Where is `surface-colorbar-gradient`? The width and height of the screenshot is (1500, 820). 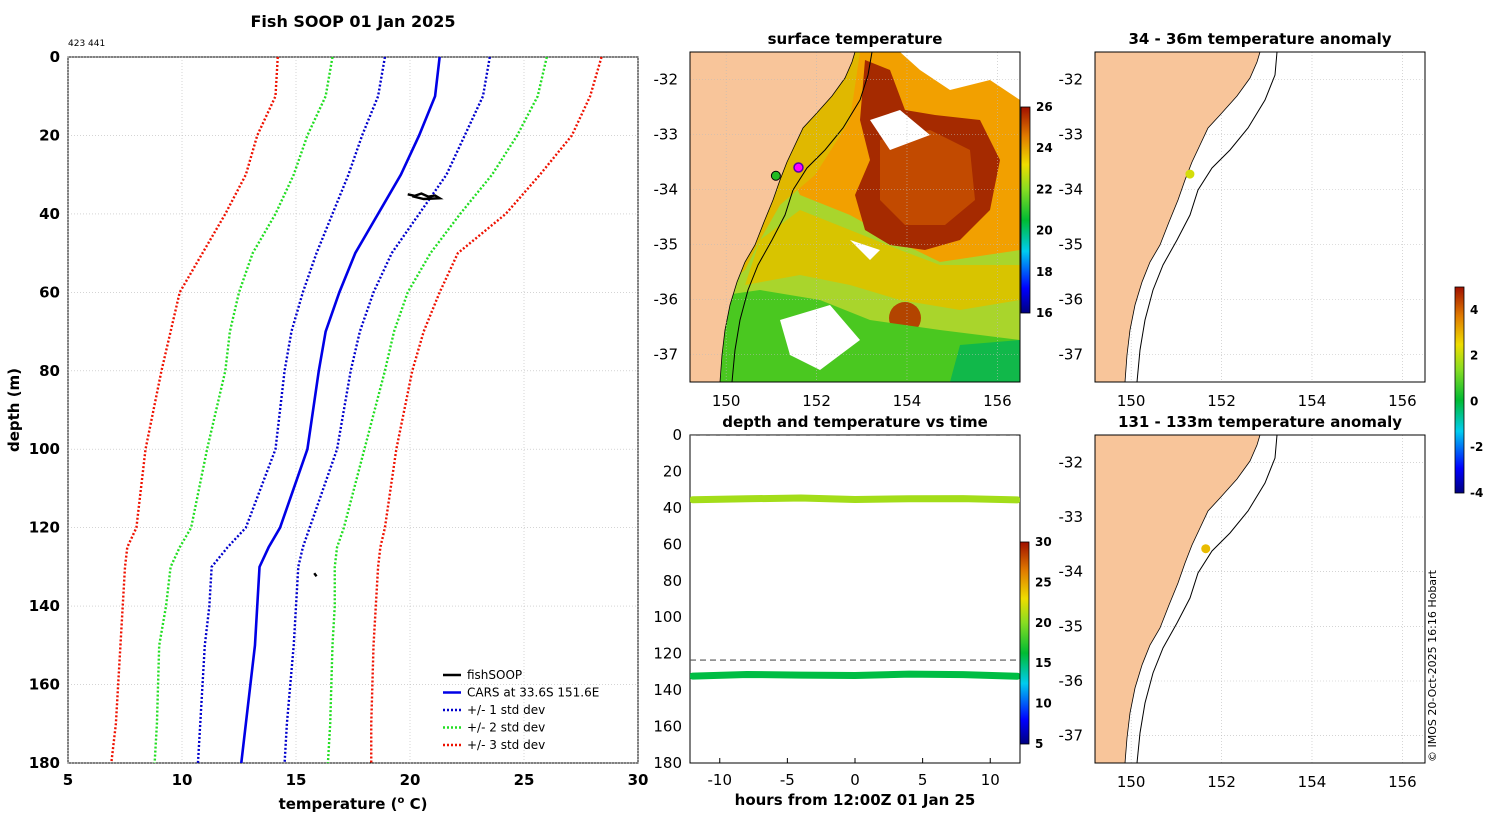 surface-colorbar-gradient is located at coordinates (1025, 210).